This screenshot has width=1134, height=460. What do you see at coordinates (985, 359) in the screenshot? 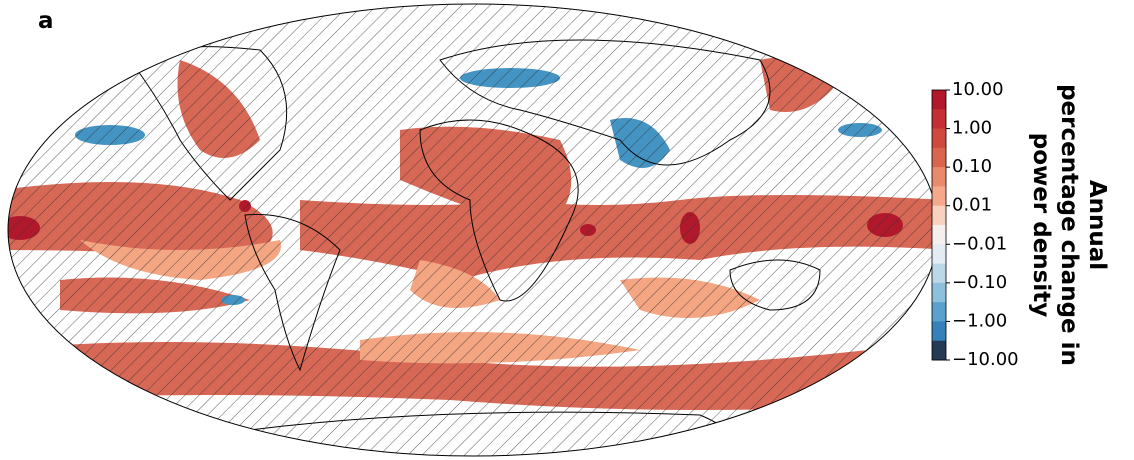
I see `colorbar-tick-label: −10.00` at bounding box center [985, 359].